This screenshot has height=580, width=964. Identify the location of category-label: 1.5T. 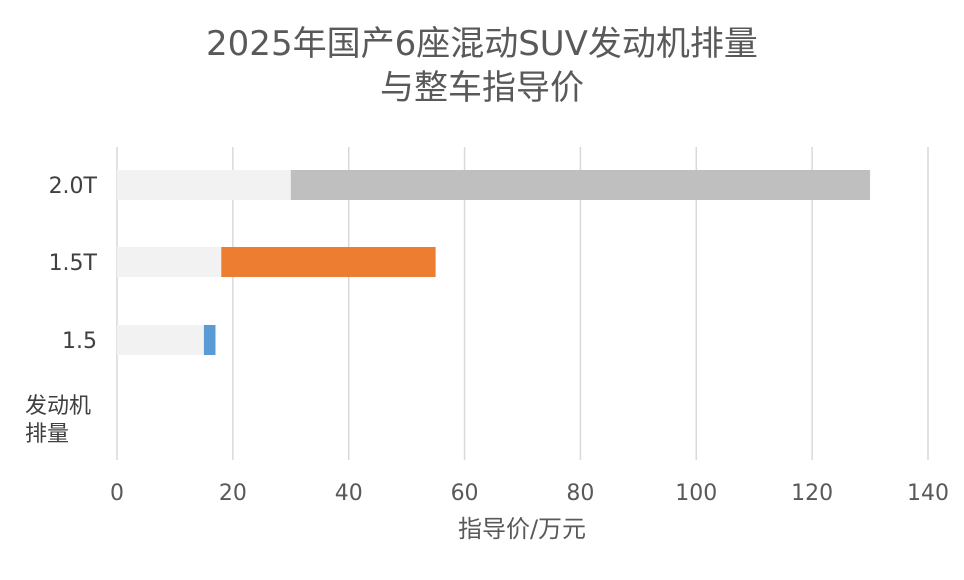
(73, 263).